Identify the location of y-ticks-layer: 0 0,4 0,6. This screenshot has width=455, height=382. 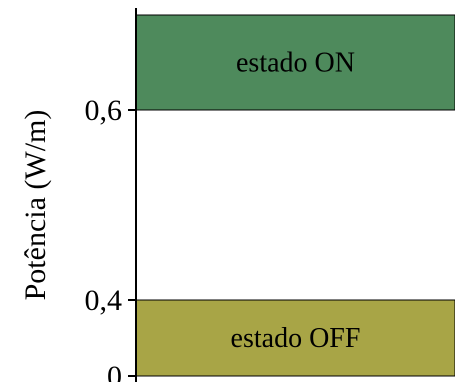
(110, 238).